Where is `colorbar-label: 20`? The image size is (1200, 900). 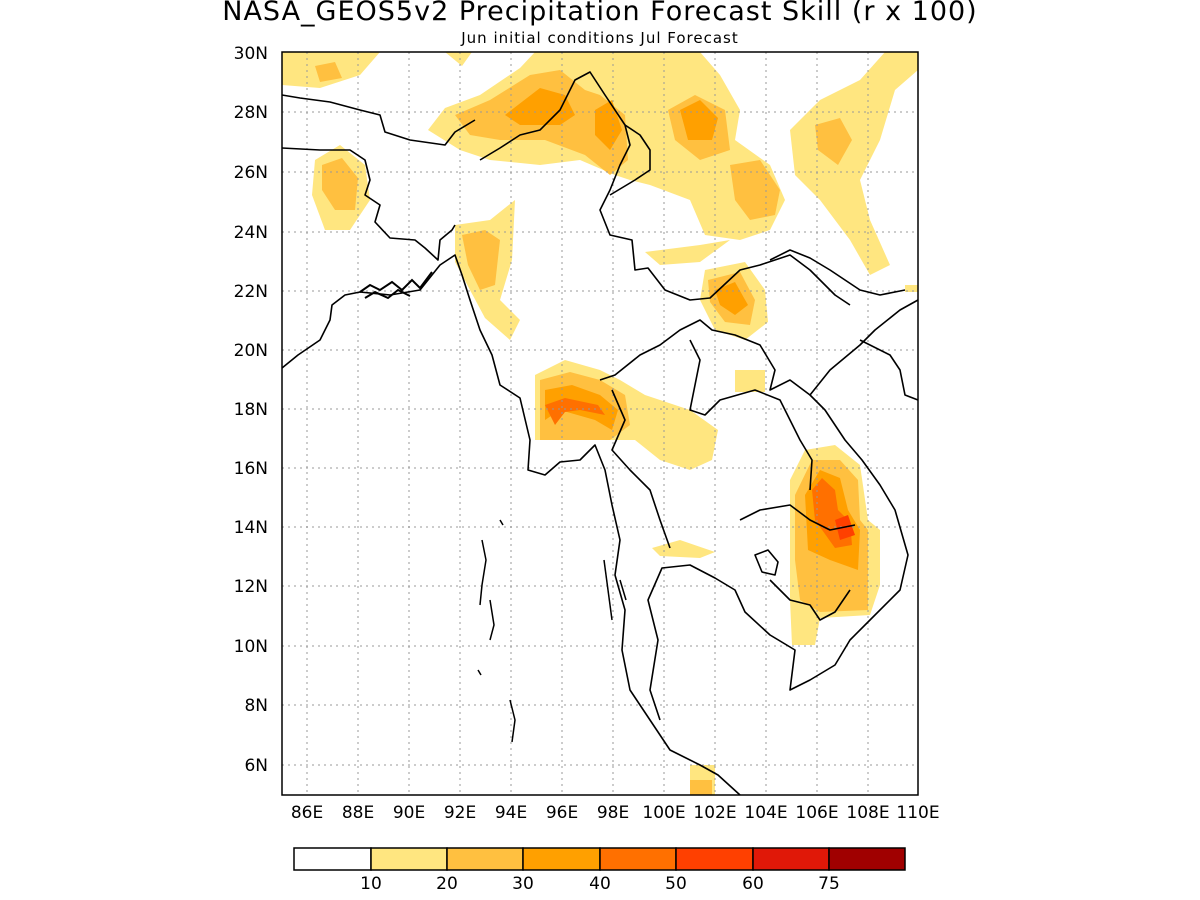 colorbar-label: 20 is located at coordinates (447, 884).